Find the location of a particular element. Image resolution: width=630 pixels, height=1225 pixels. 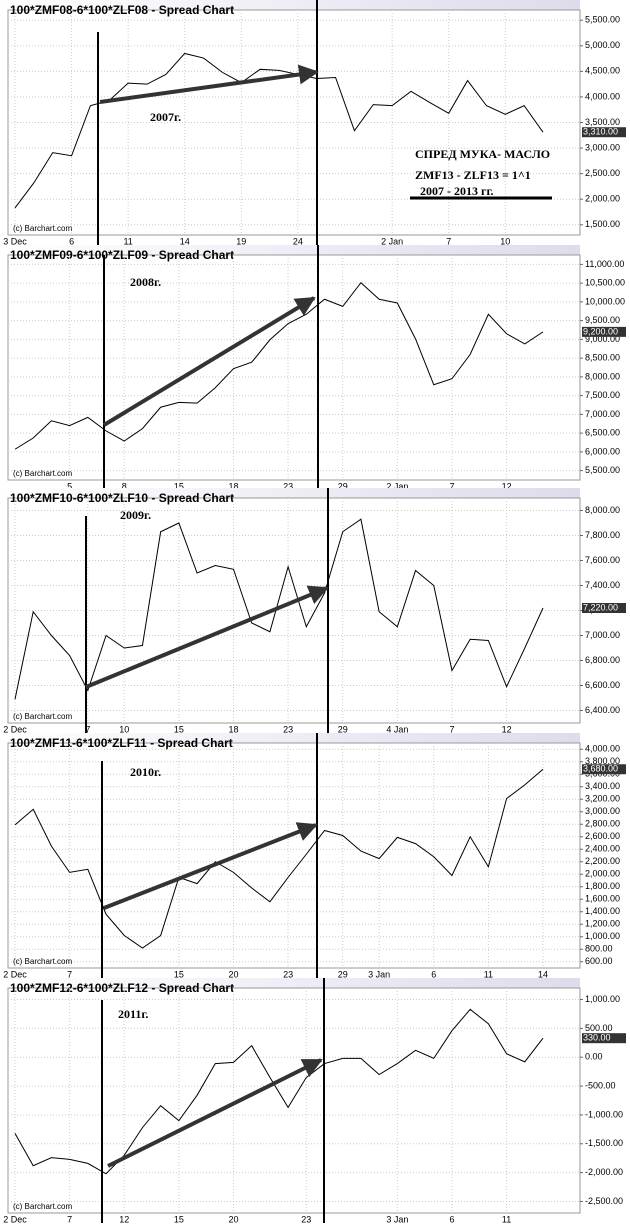

x-tick-label: 6 is located at coordinates (433, 974).